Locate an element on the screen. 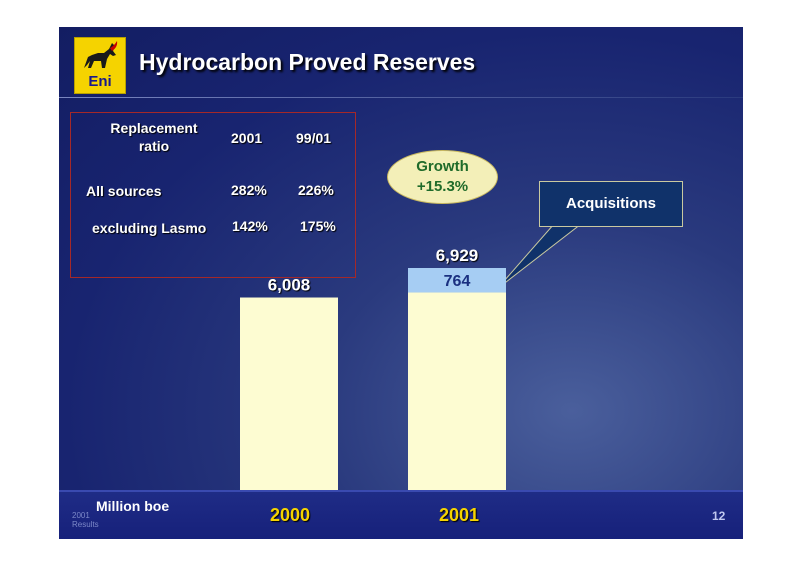 The height and width of the screenshot is (565, 800). category-label-2000: 2000 is located at coordinates (290, 515).